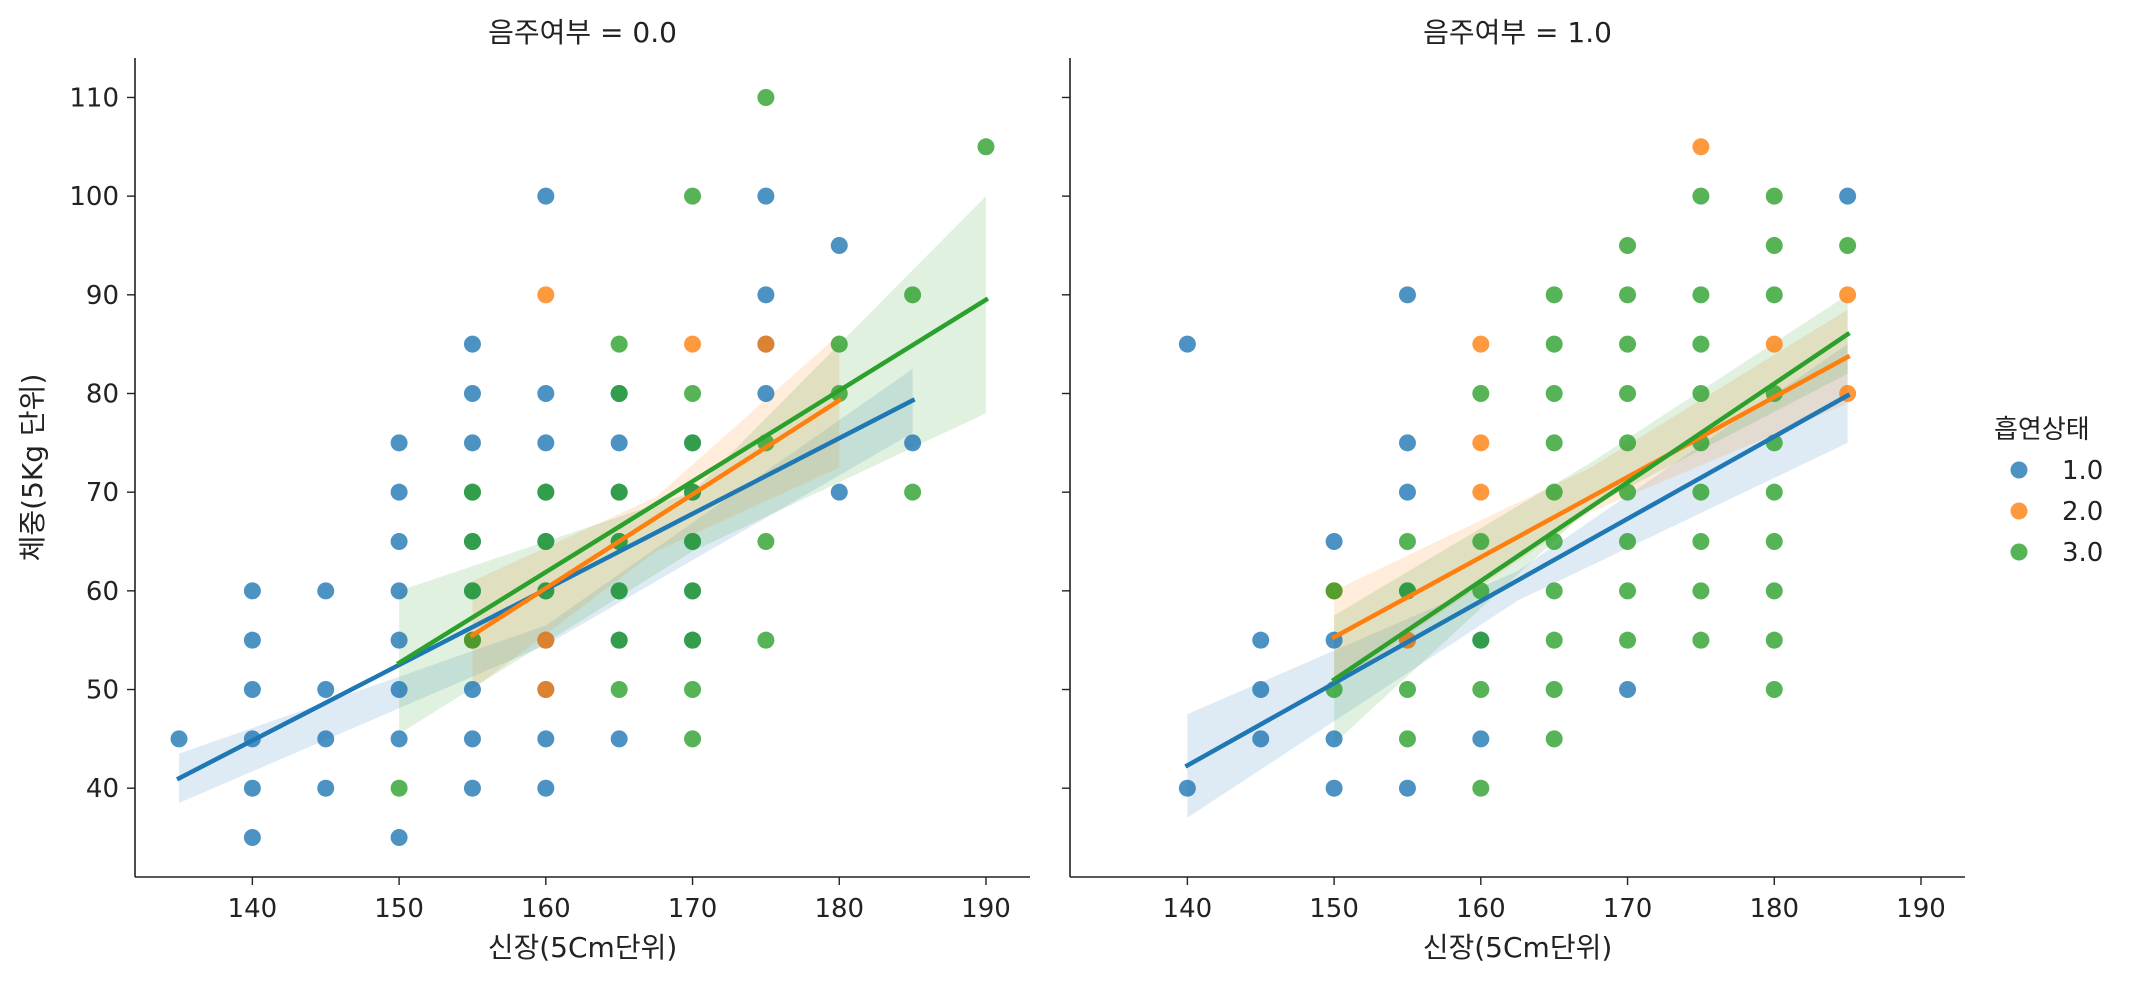 This screenshot has height=982, width=2131. Describe the element at coordinates (1481, 909) in the screenshot. I see `x-tick-label: 160` at that location.